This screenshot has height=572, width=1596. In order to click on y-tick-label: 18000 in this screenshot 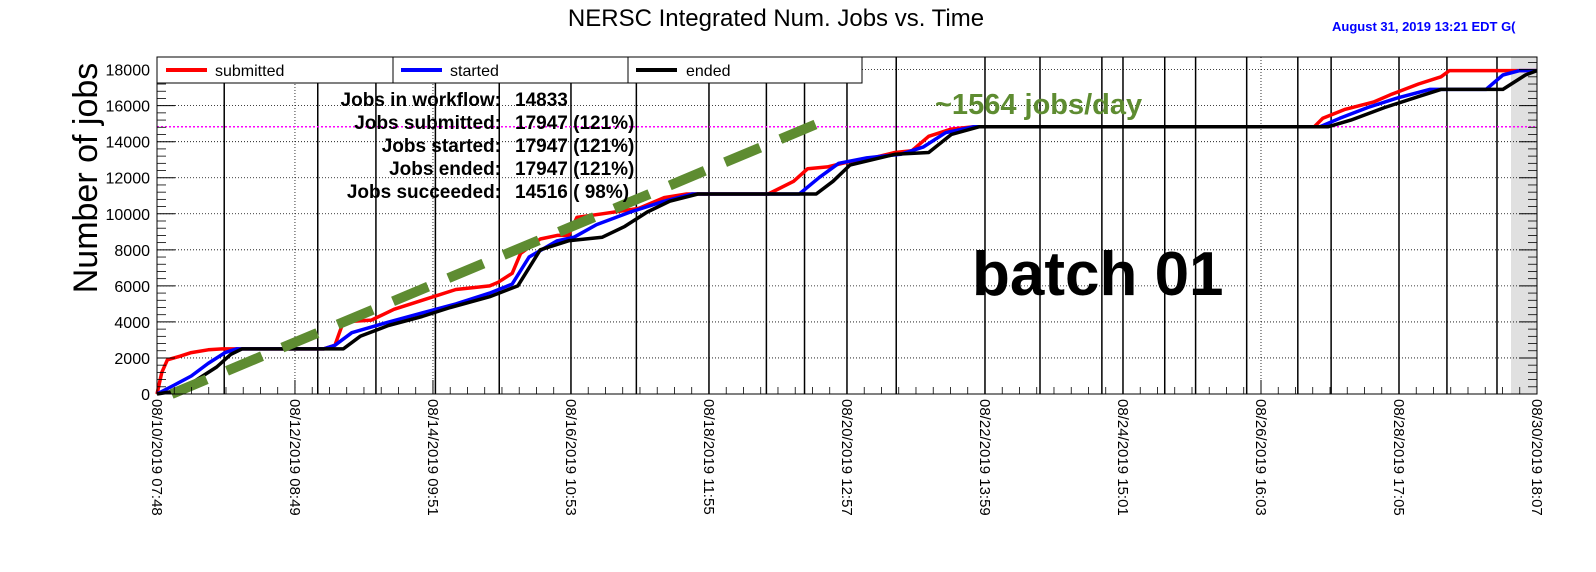, I will do `click(128, 71)`.